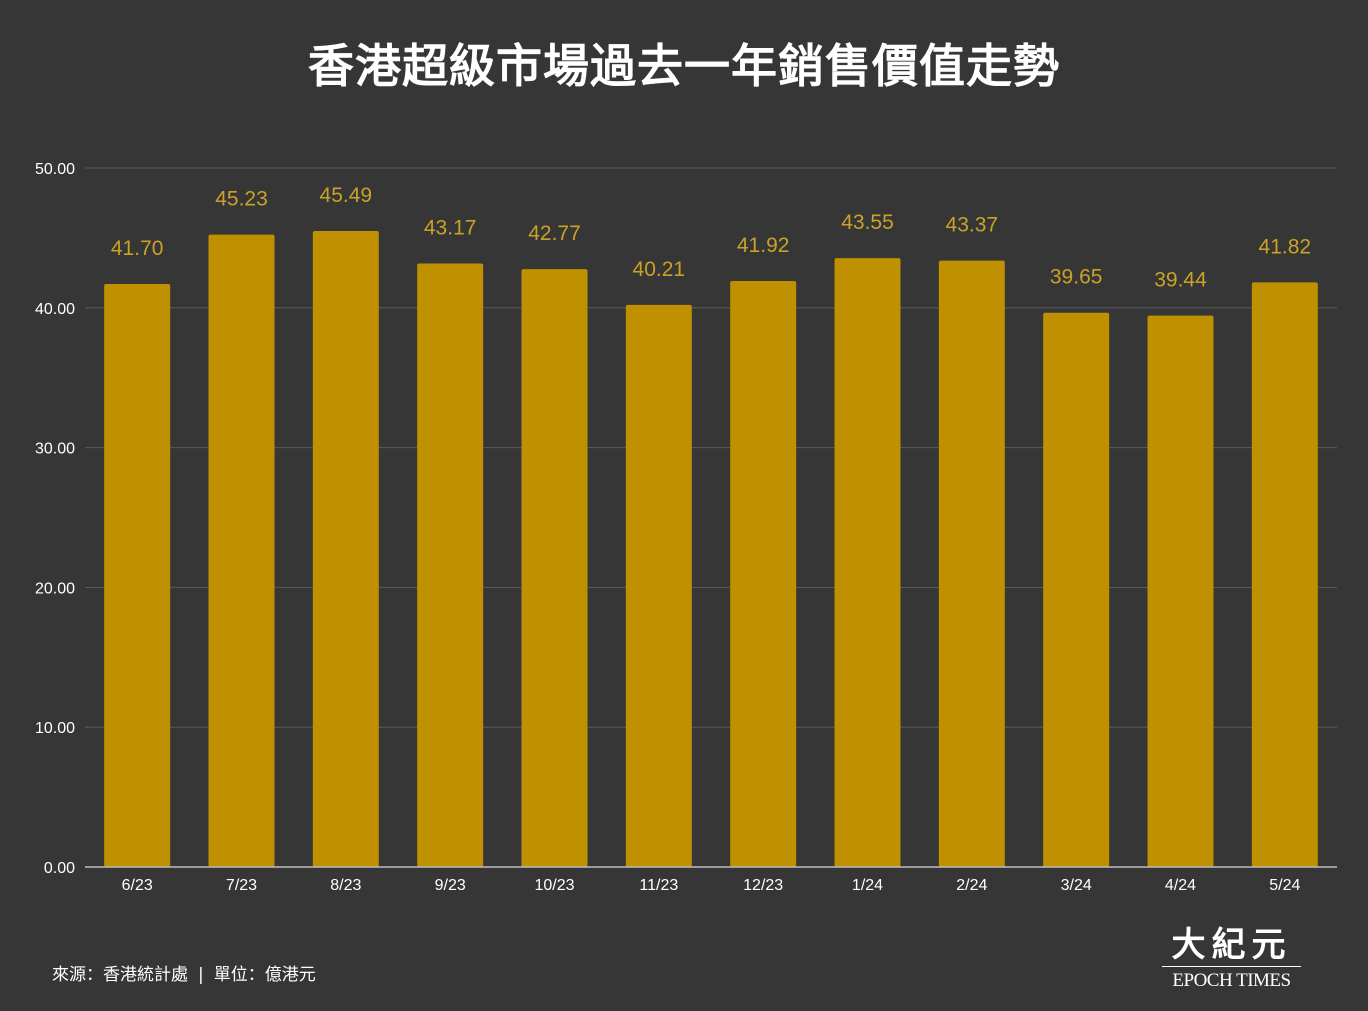  Describe the element at coordinates (972, 225) in the screenshot. I see `data-label: 43.37` at that location.